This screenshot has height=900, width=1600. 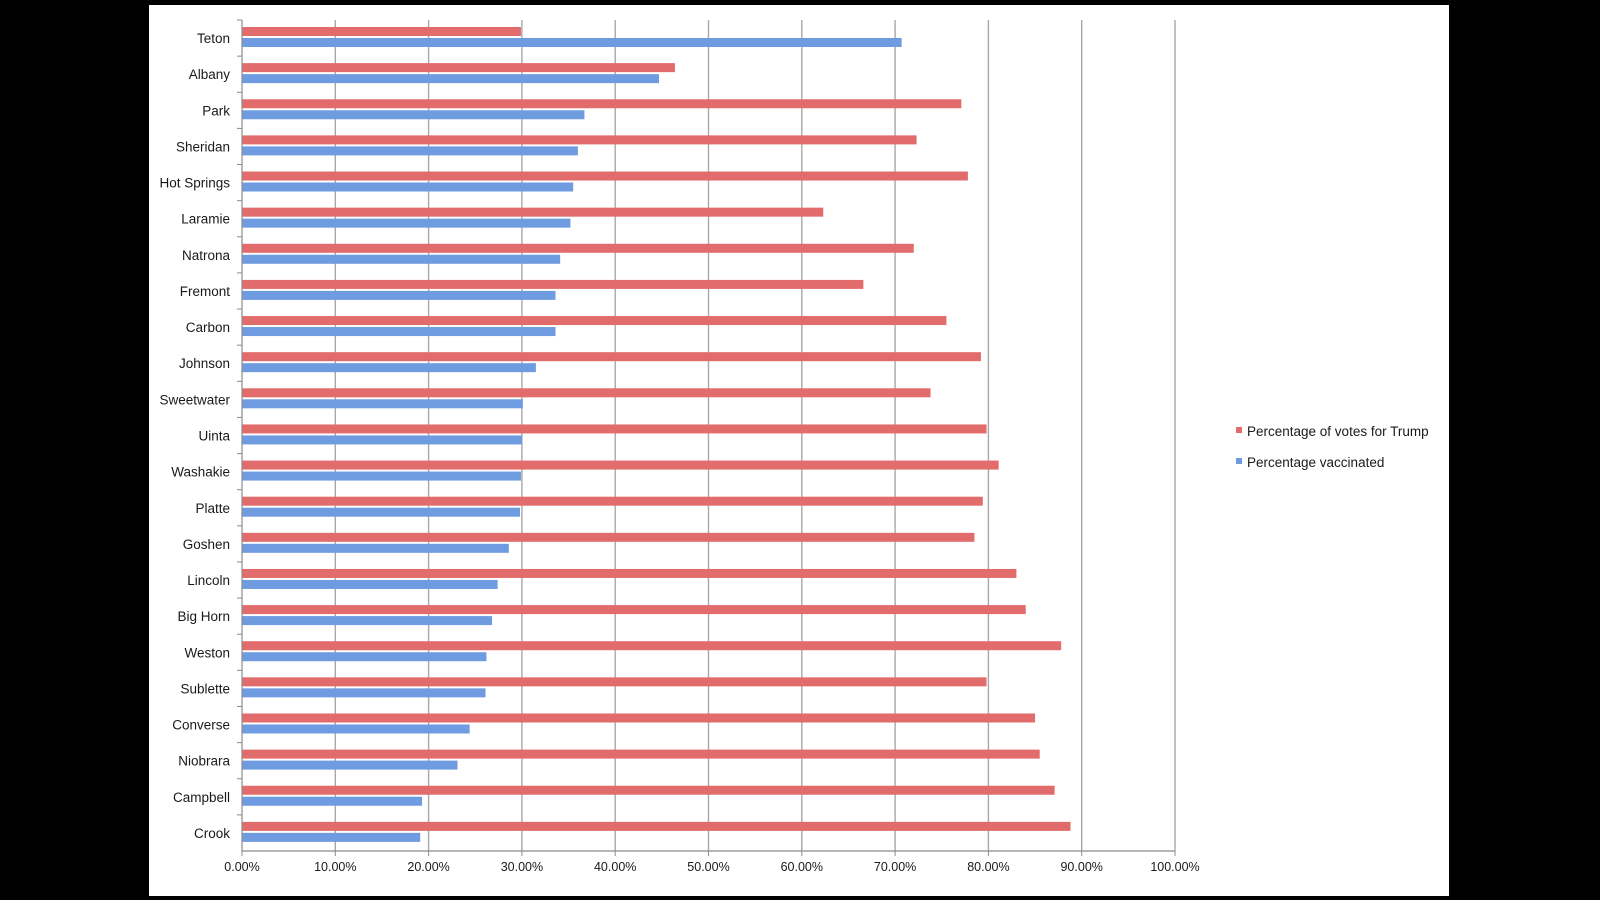 I want to click on bar-vaccinated-fremont, so click(x=399, y=295).